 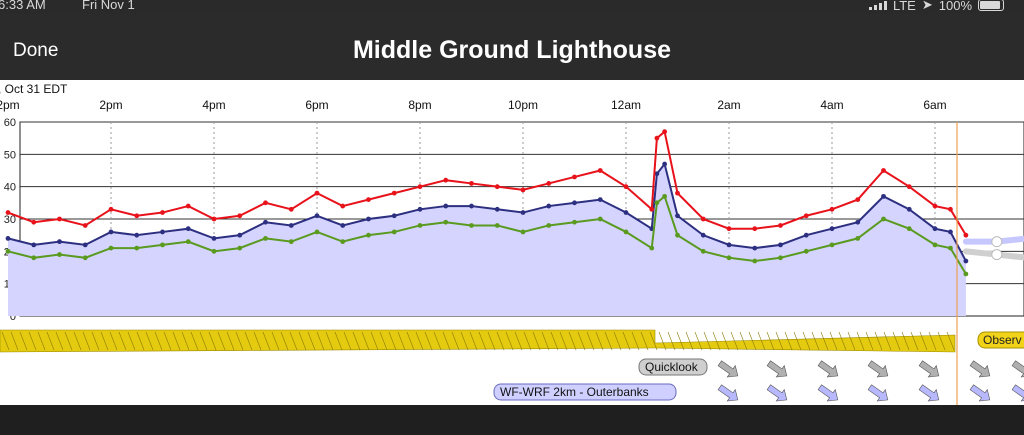 What do you see at coordinates (13, 317) in the screenshot?
I see `y-tick-label: 0` at bounding box center [13, 317].